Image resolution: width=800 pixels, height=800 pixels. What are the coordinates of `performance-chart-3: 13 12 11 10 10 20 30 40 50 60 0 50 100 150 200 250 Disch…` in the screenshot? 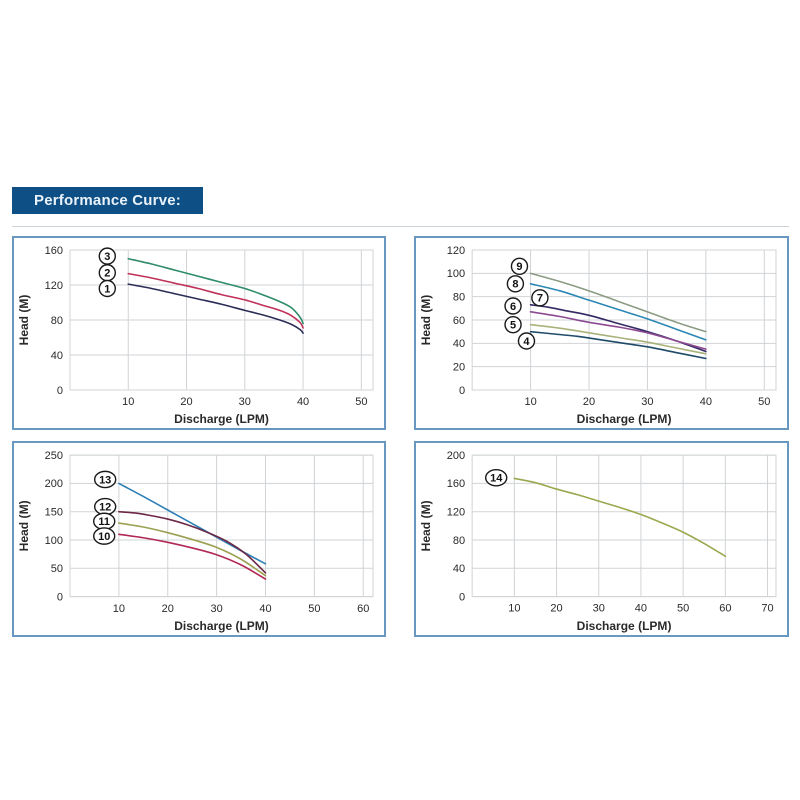 It's located at (195, 541).